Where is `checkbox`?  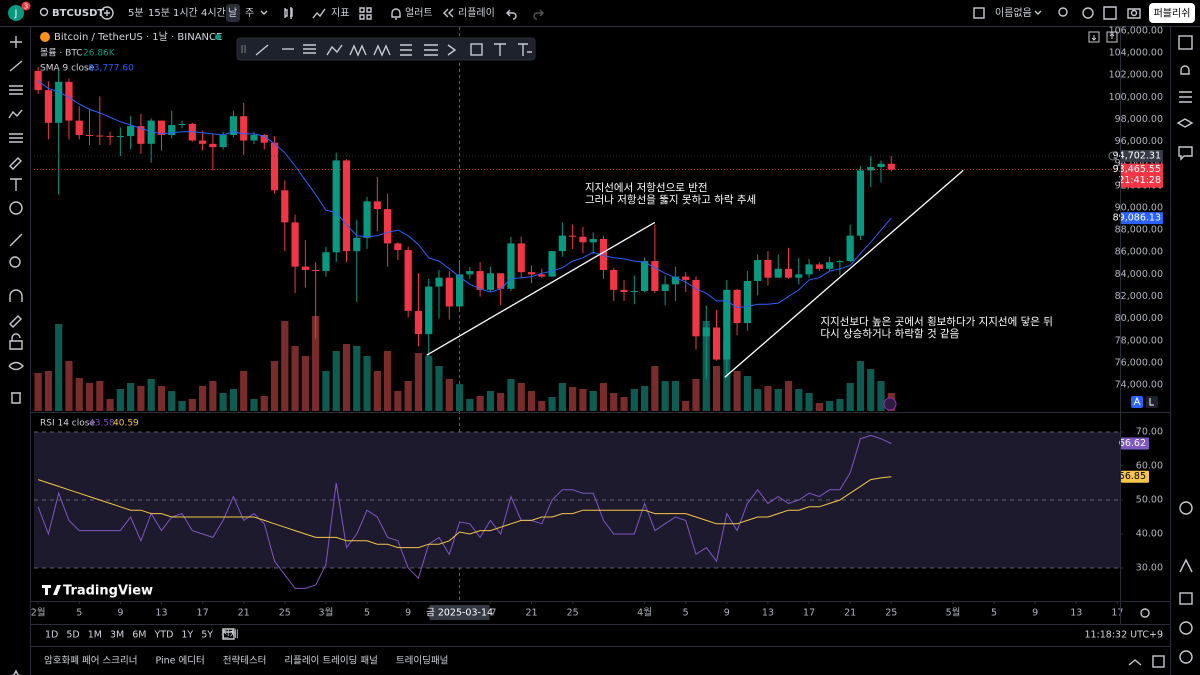
checkbox is located at coordinates (979, 13).